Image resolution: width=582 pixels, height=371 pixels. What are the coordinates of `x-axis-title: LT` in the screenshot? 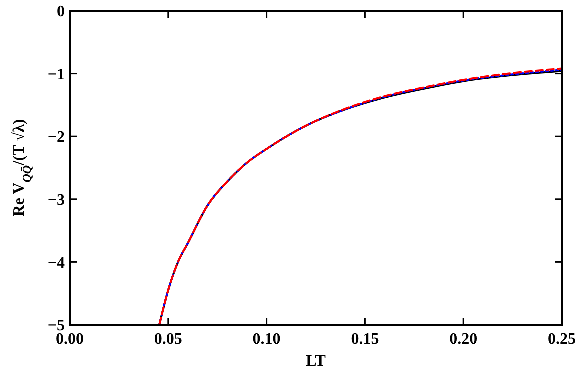 It's located at (316, 361).